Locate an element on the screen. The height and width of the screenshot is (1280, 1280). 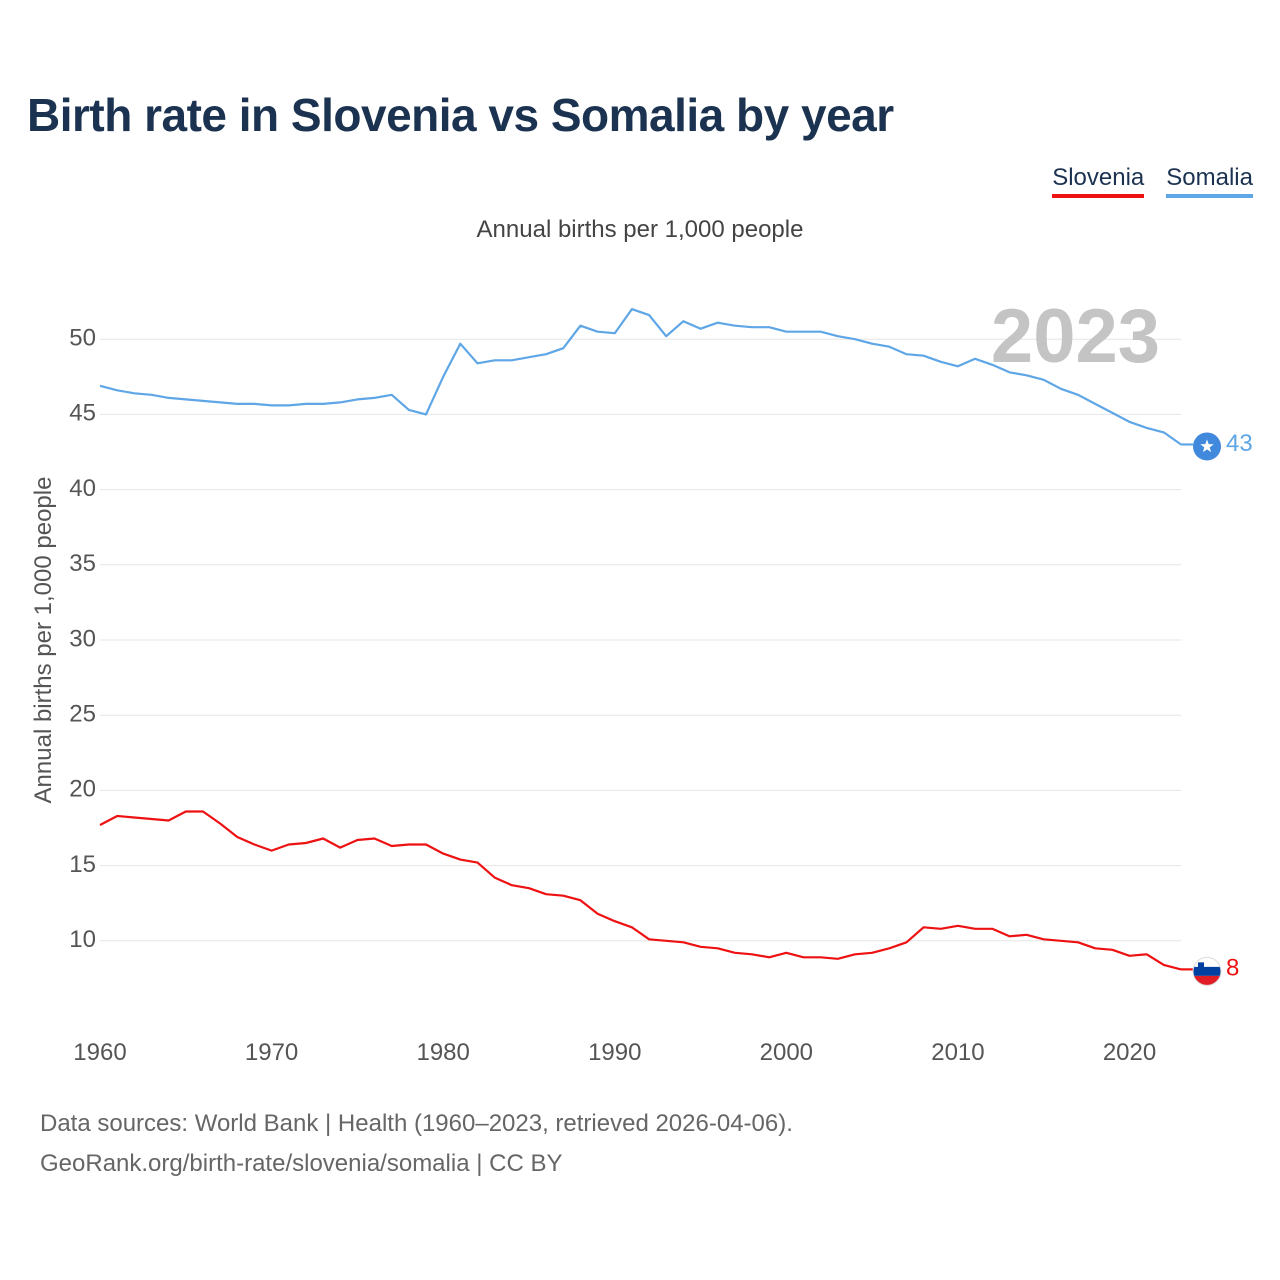
legend: Slovenia Somalia is located at coordinates (1152, 181).